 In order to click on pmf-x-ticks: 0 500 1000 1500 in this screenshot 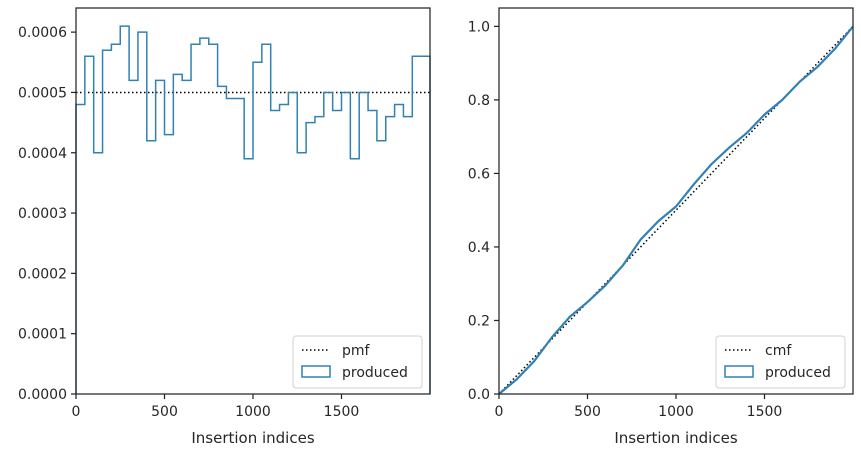, I will do `click(216, 407)`.